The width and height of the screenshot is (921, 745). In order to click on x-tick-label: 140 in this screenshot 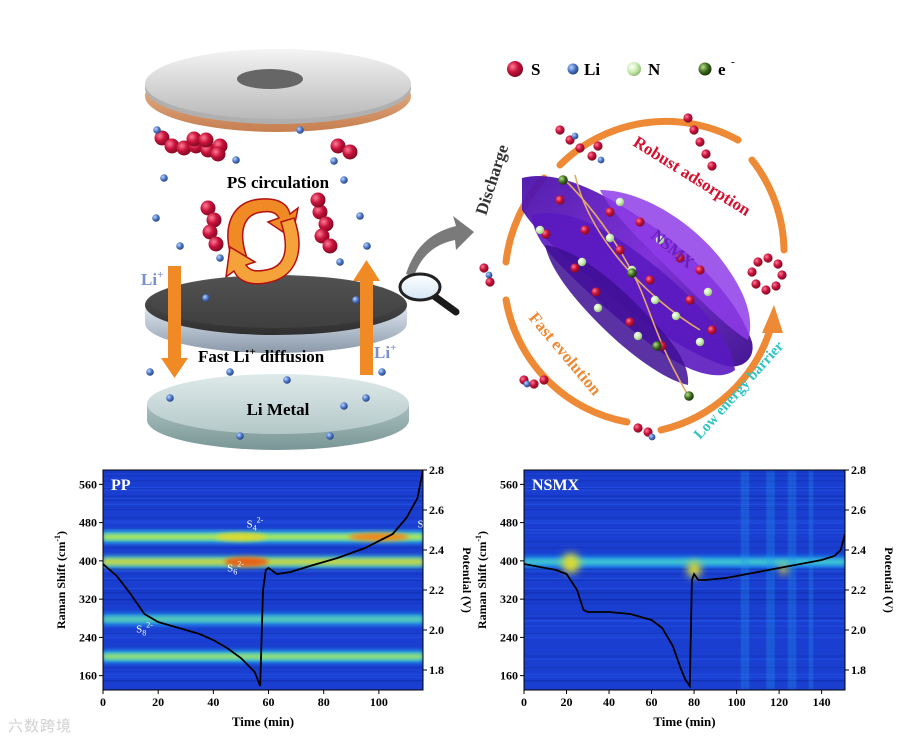, I will do `click(822, 702)`.